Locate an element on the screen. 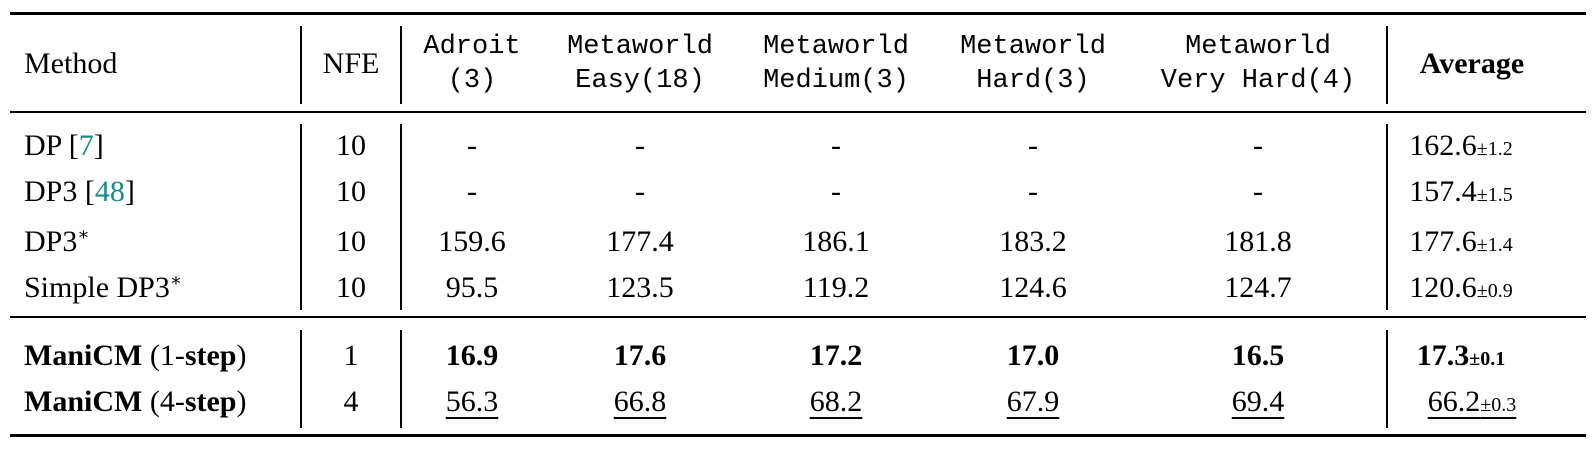 The height and width of the screenshot is (458, 1596). row-average: 66.2±0.3 is located at coordinates (1472, 401).